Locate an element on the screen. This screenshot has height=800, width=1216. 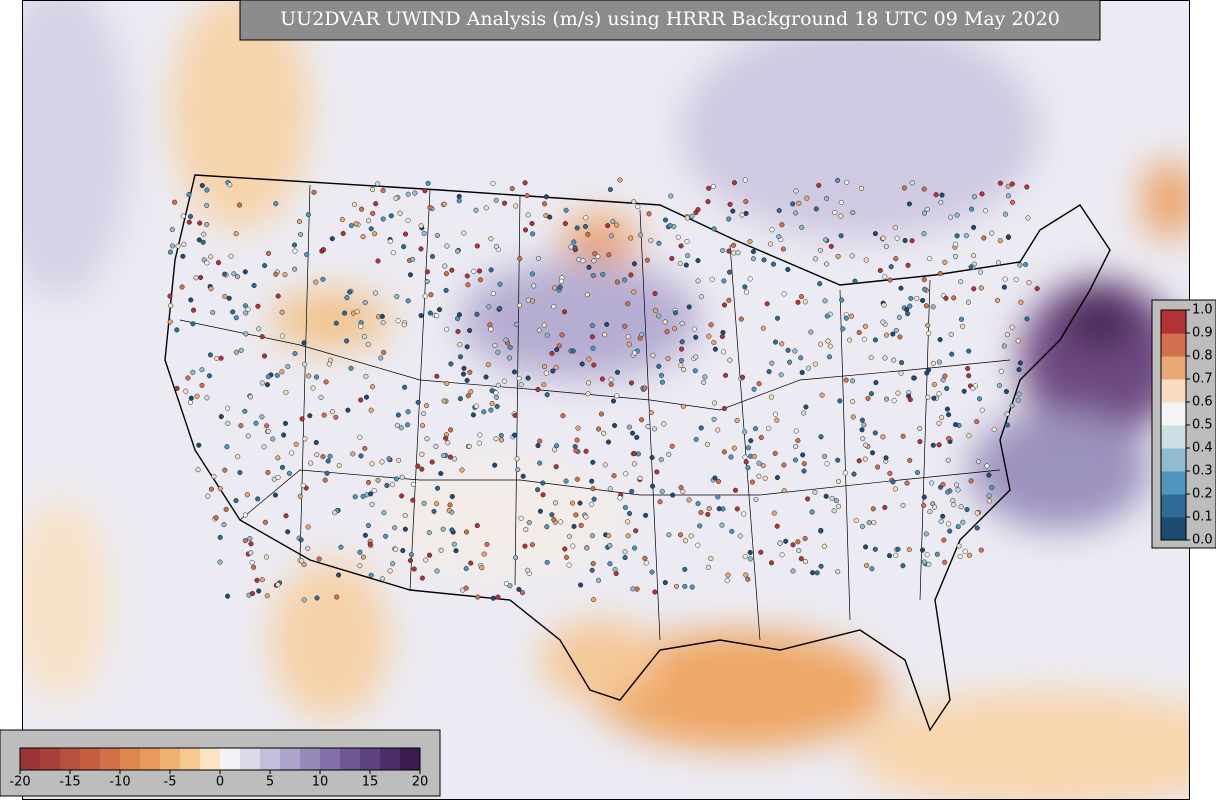
tick-label: 0.7 is located at coordinates (1202, 379).